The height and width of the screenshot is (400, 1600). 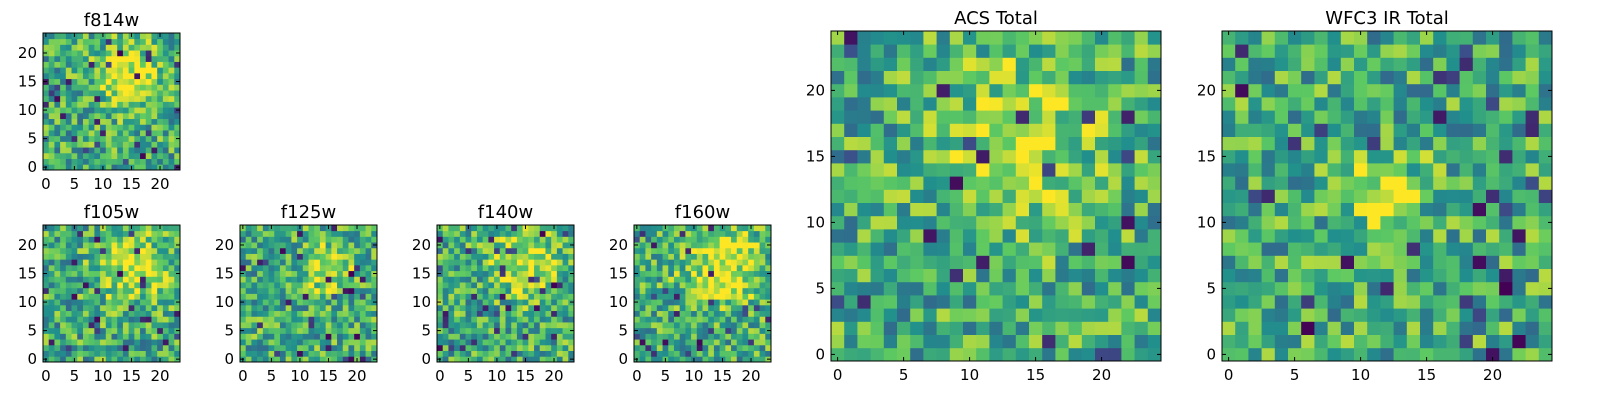 I want to click on y-tick-label: 5, so click(x=32, y=139).